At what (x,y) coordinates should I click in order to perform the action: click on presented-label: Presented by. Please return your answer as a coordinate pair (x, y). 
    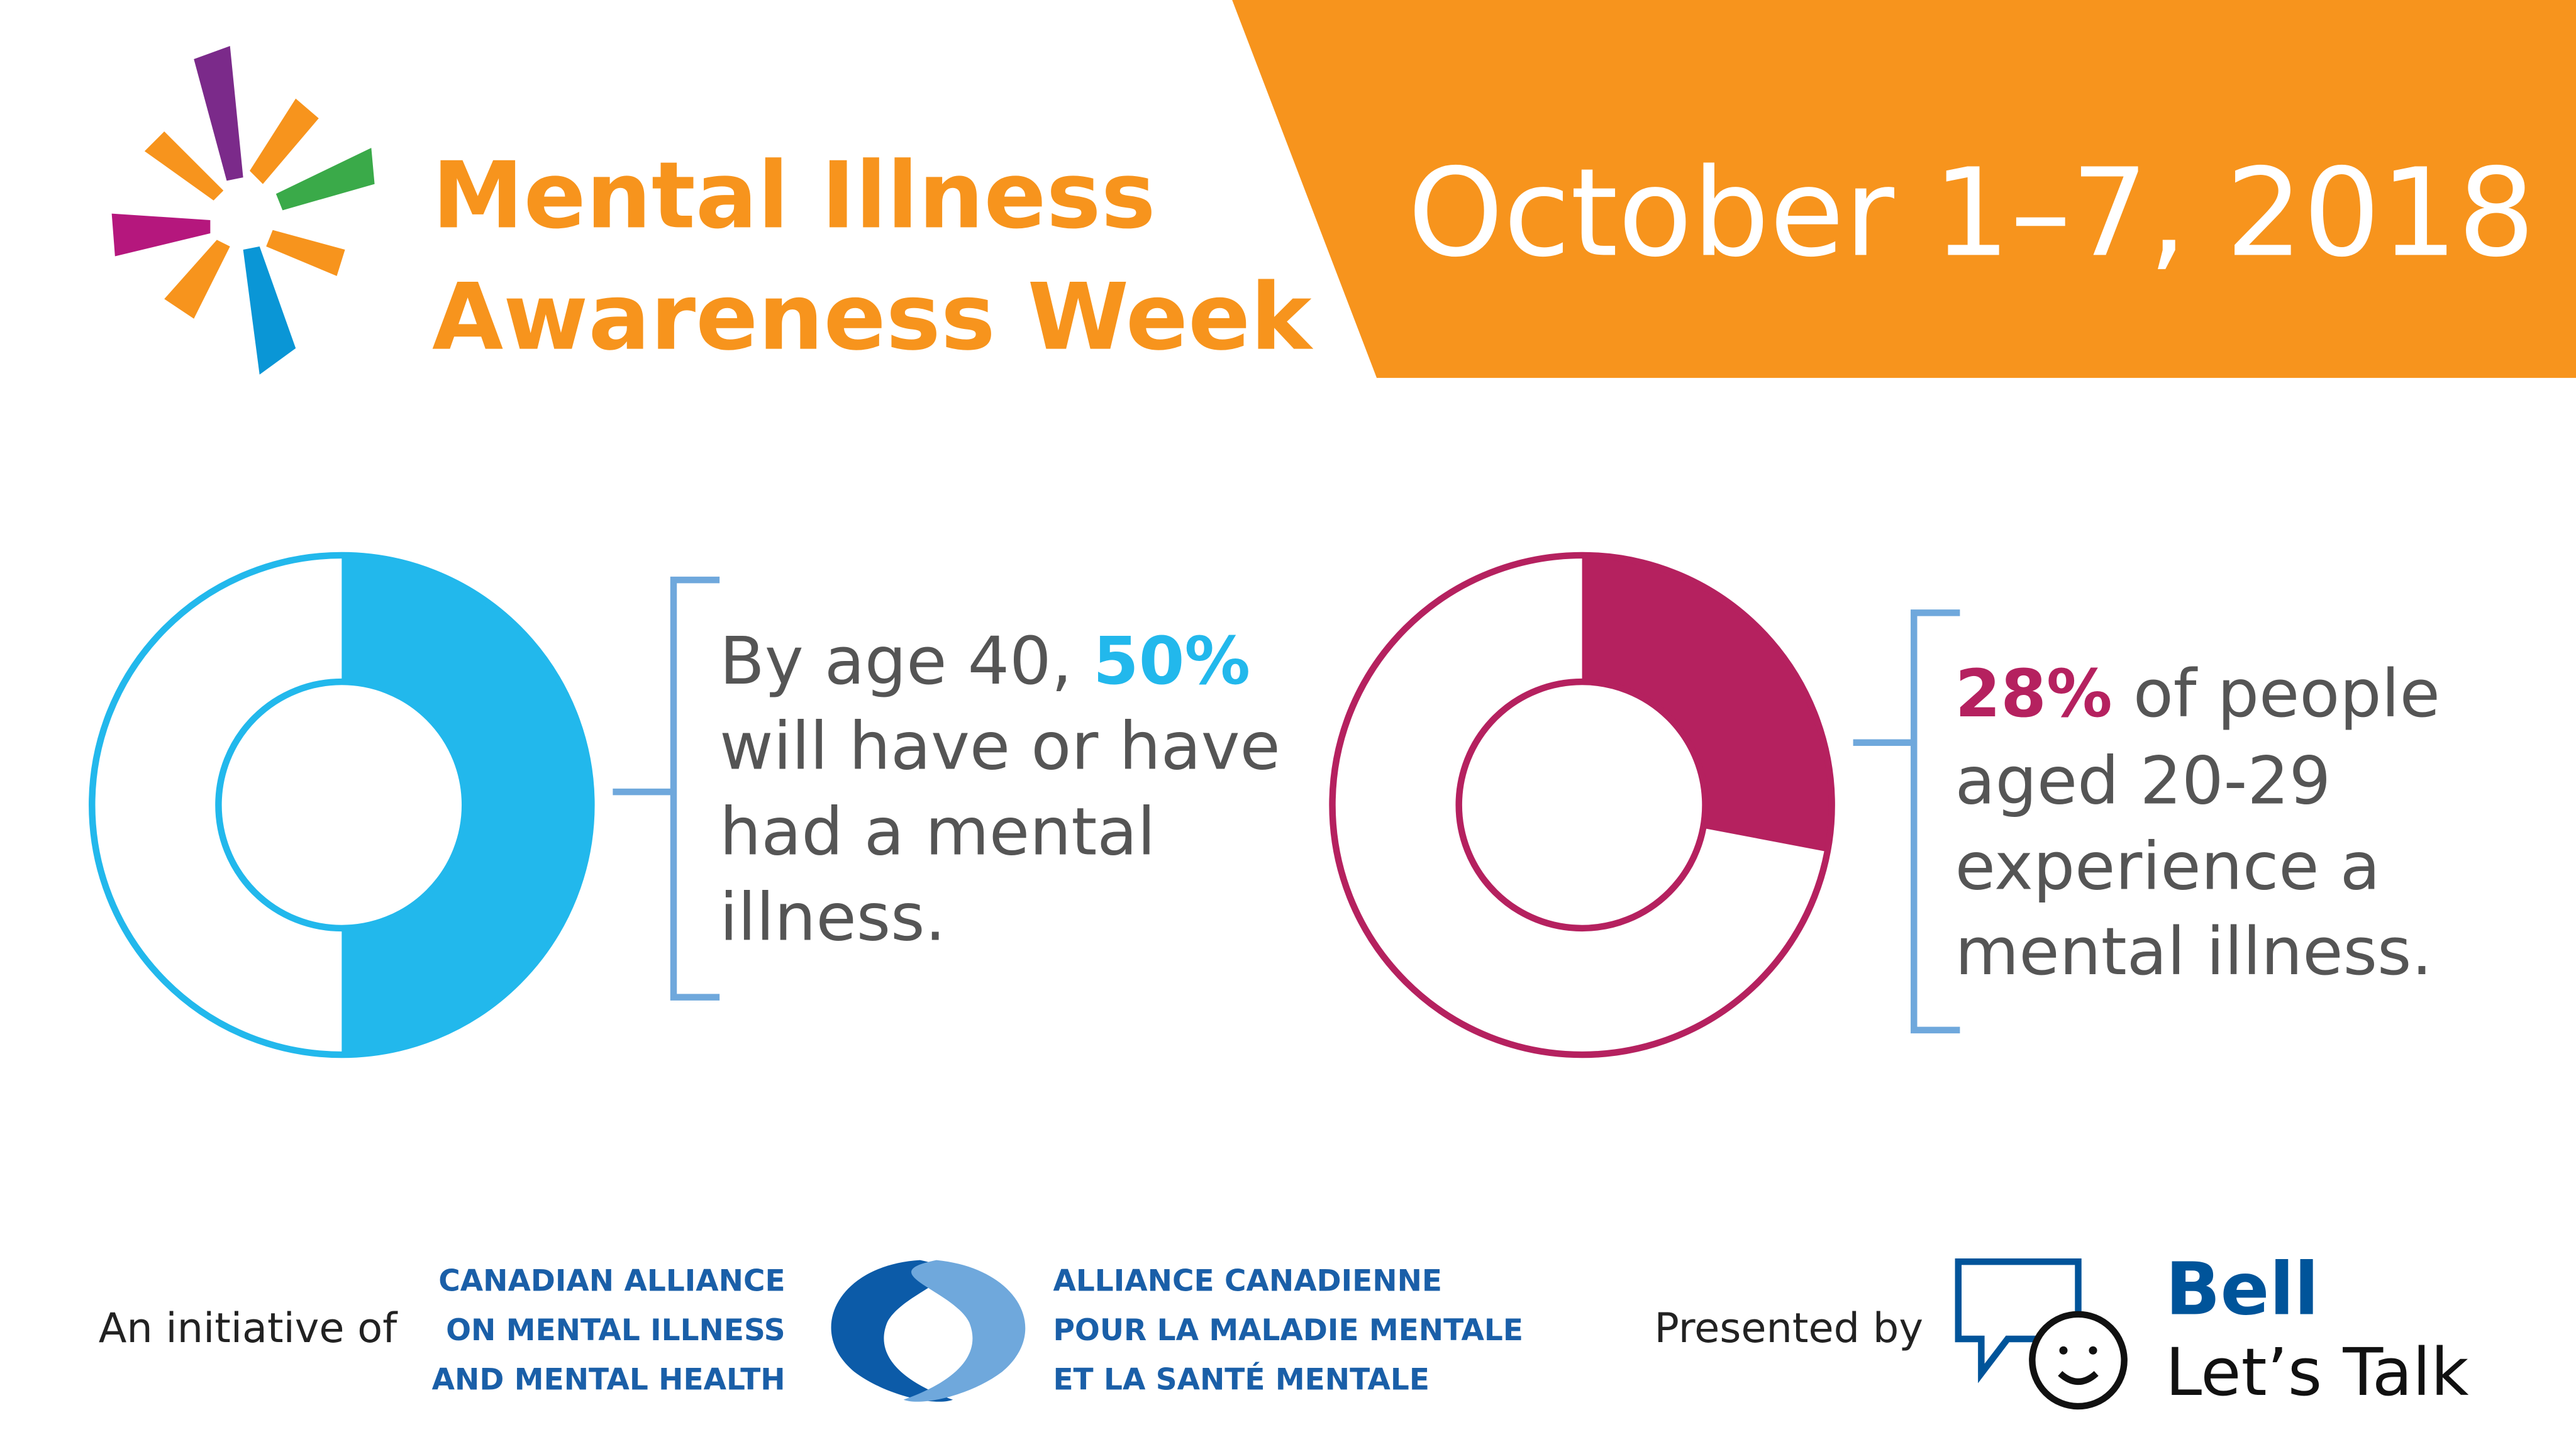
    Looking at the image, I should click on (1789, 1328).